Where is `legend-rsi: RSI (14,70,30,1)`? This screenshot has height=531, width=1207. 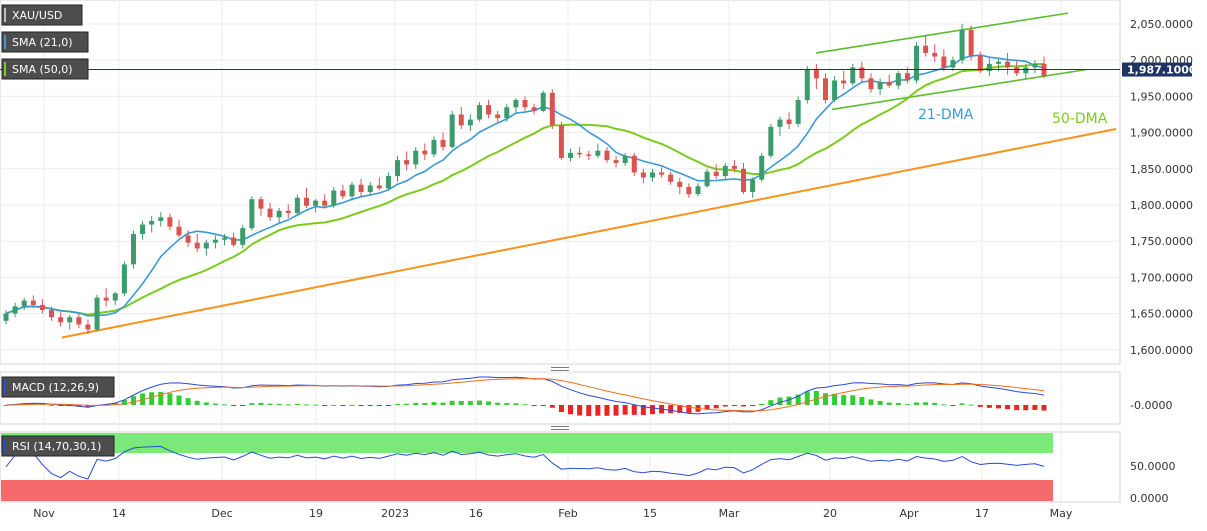
legend-rsi: RSI (14,70,30,1) is located at coordinates (58, 446).